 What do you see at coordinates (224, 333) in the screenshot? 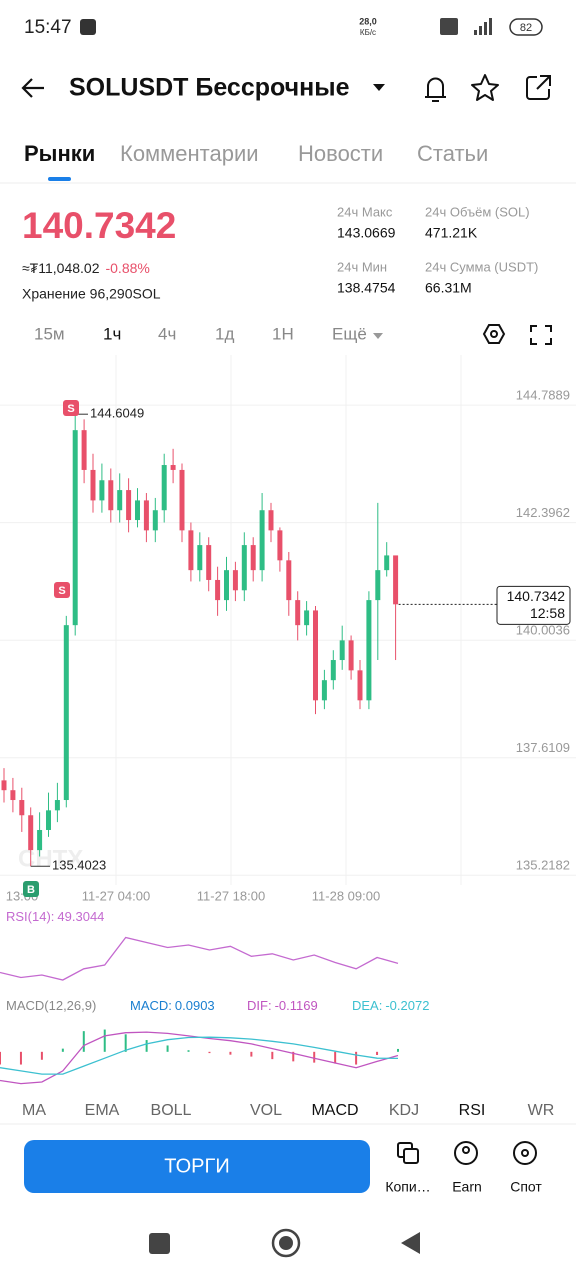
I see `interval: 1д` at bounding box center [224, 333].